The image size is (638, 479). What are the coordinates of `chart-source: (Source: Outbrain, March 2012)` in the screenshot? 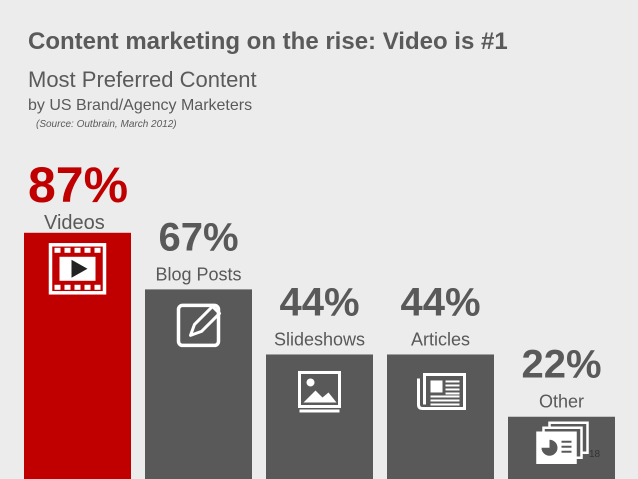 It's located at (106, 124).